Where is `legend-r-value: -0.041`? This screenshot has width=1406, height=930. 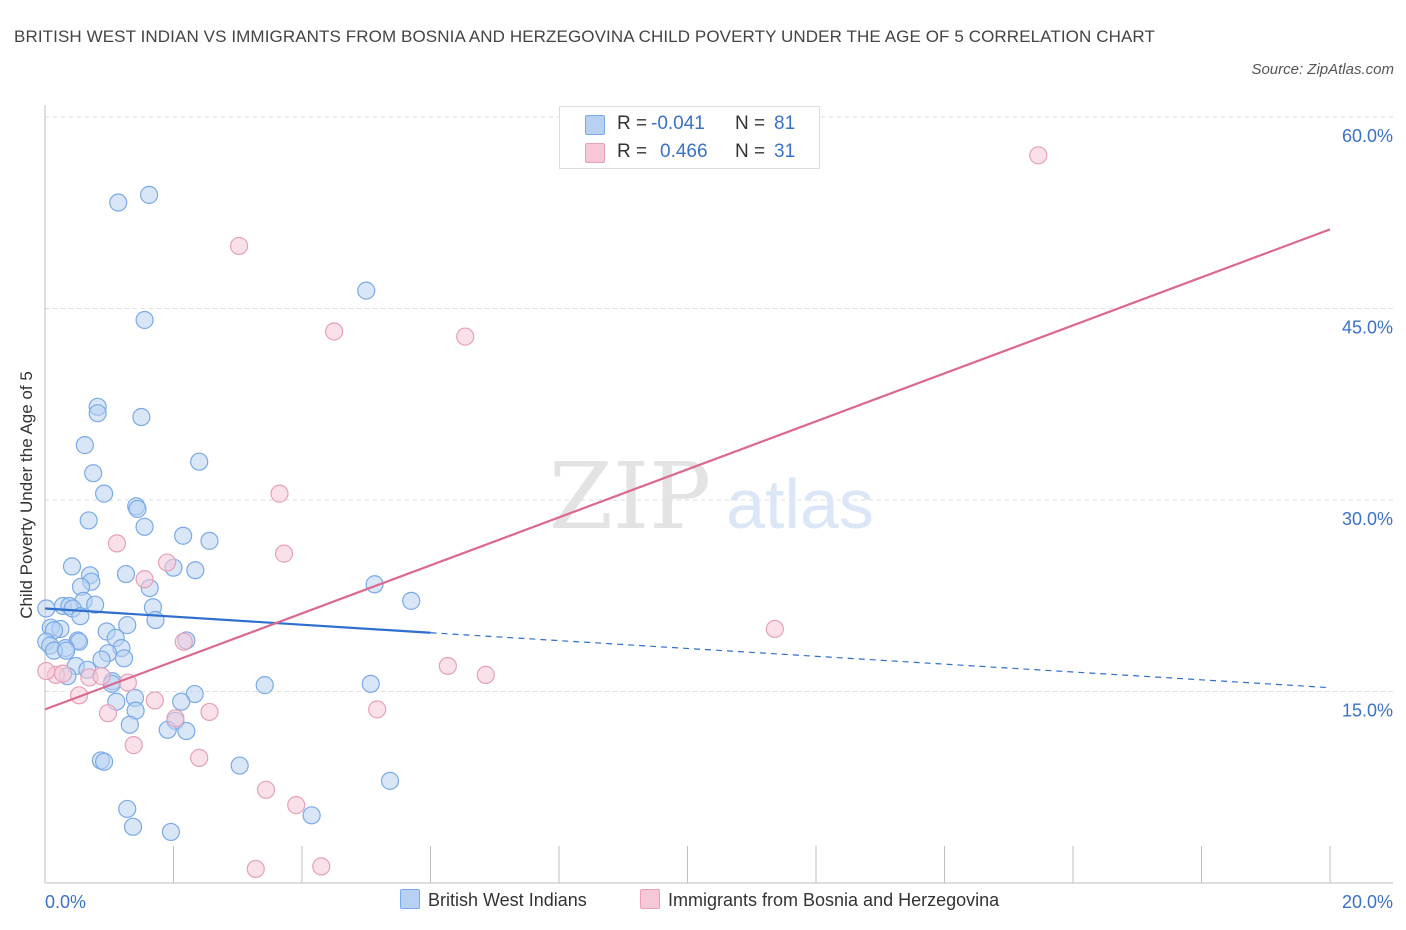 legend-r-value: -0.041 is located at coordinates (678, 123).